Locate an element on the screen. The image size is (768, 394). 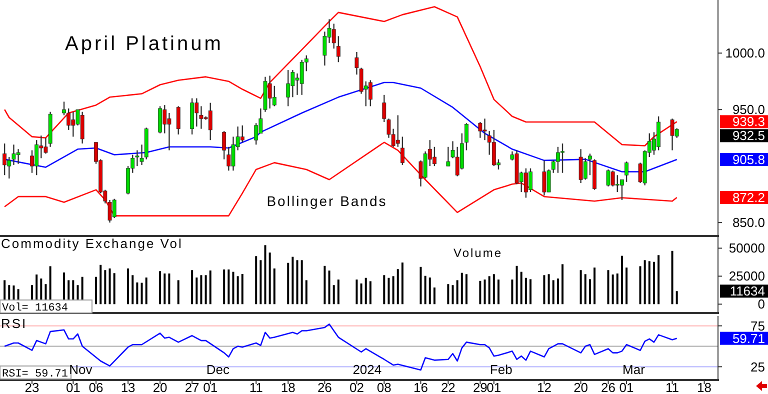
x-tick-label: 27 is located at coordinates (192, 387).